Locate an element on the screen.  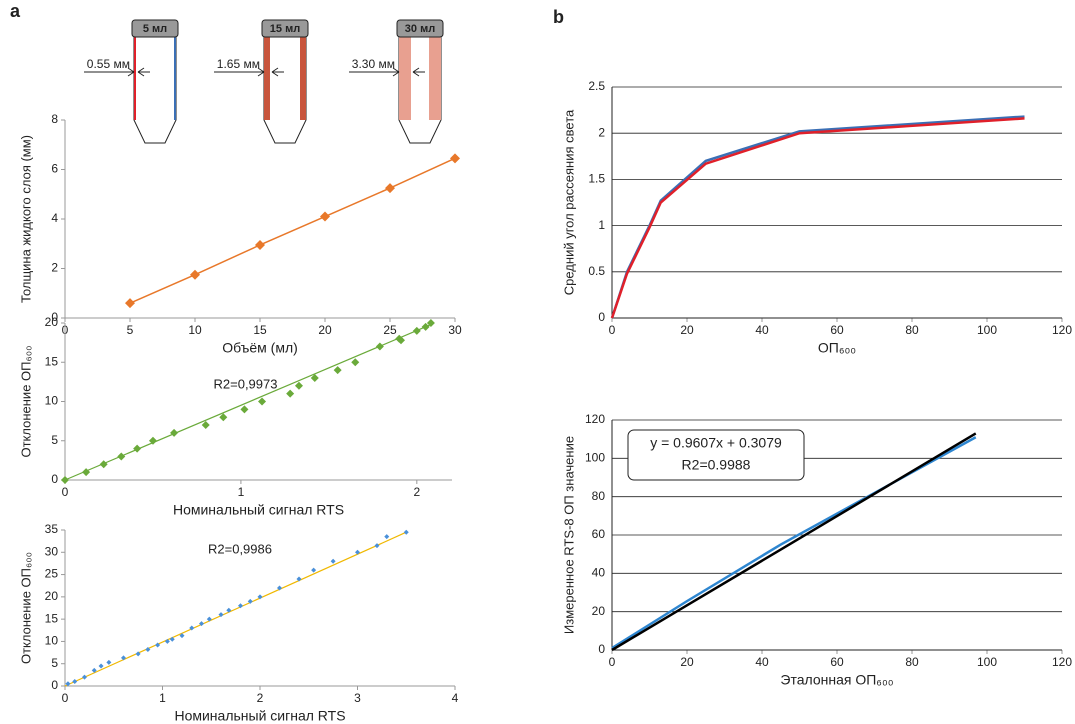
y-tick-label: 30 is located at coordinates (52, 551).